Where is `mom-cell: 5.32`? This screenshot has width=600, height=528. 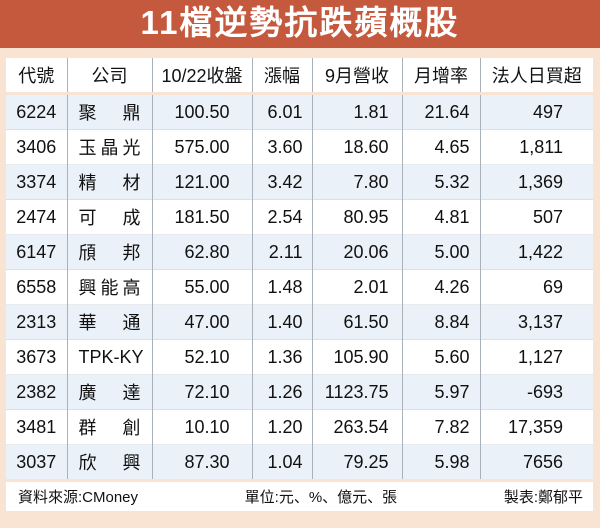 mom-cell: 5.32 is located at coordinates (440, 182).